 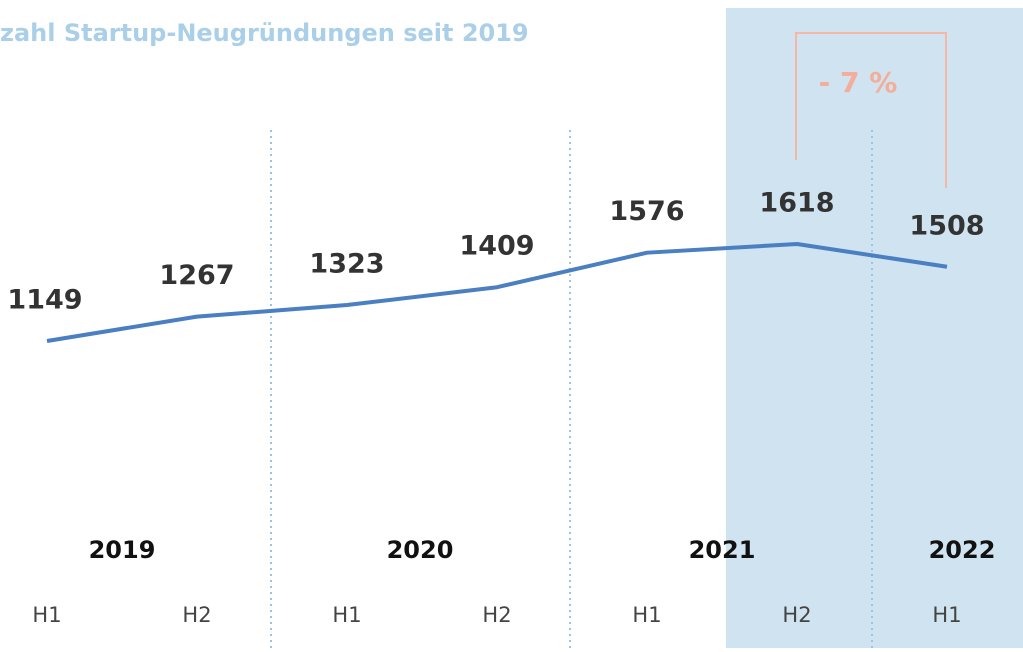 I want to click on year-label: 2021, so click(x=722, y=550).